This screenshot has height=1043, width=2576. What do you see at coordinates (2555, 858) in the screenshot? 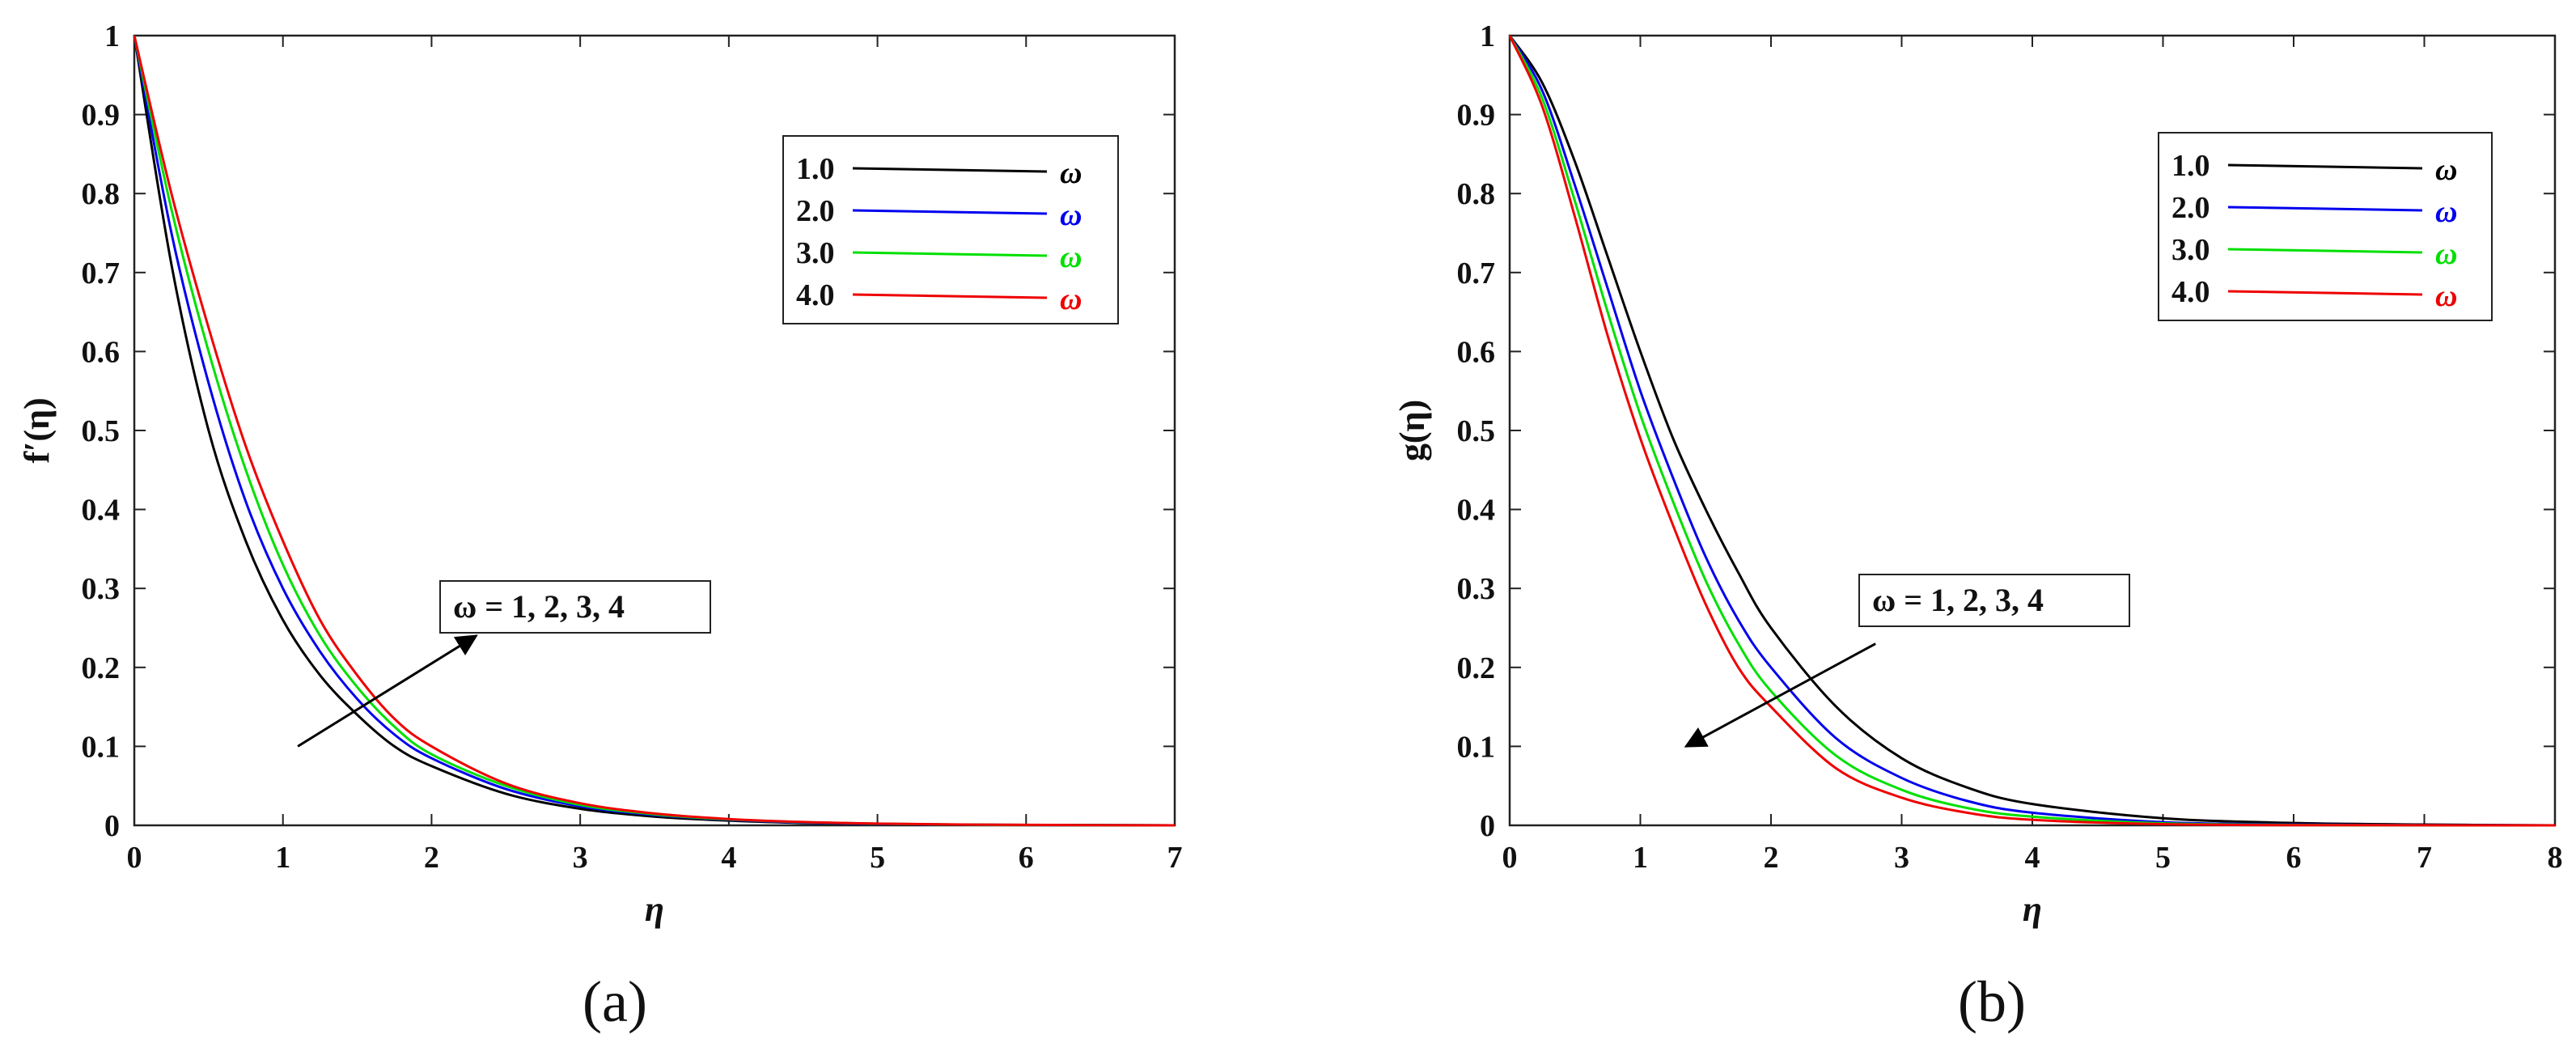
I see `x-tick-label: 8` at bounding box center [2555, 858].